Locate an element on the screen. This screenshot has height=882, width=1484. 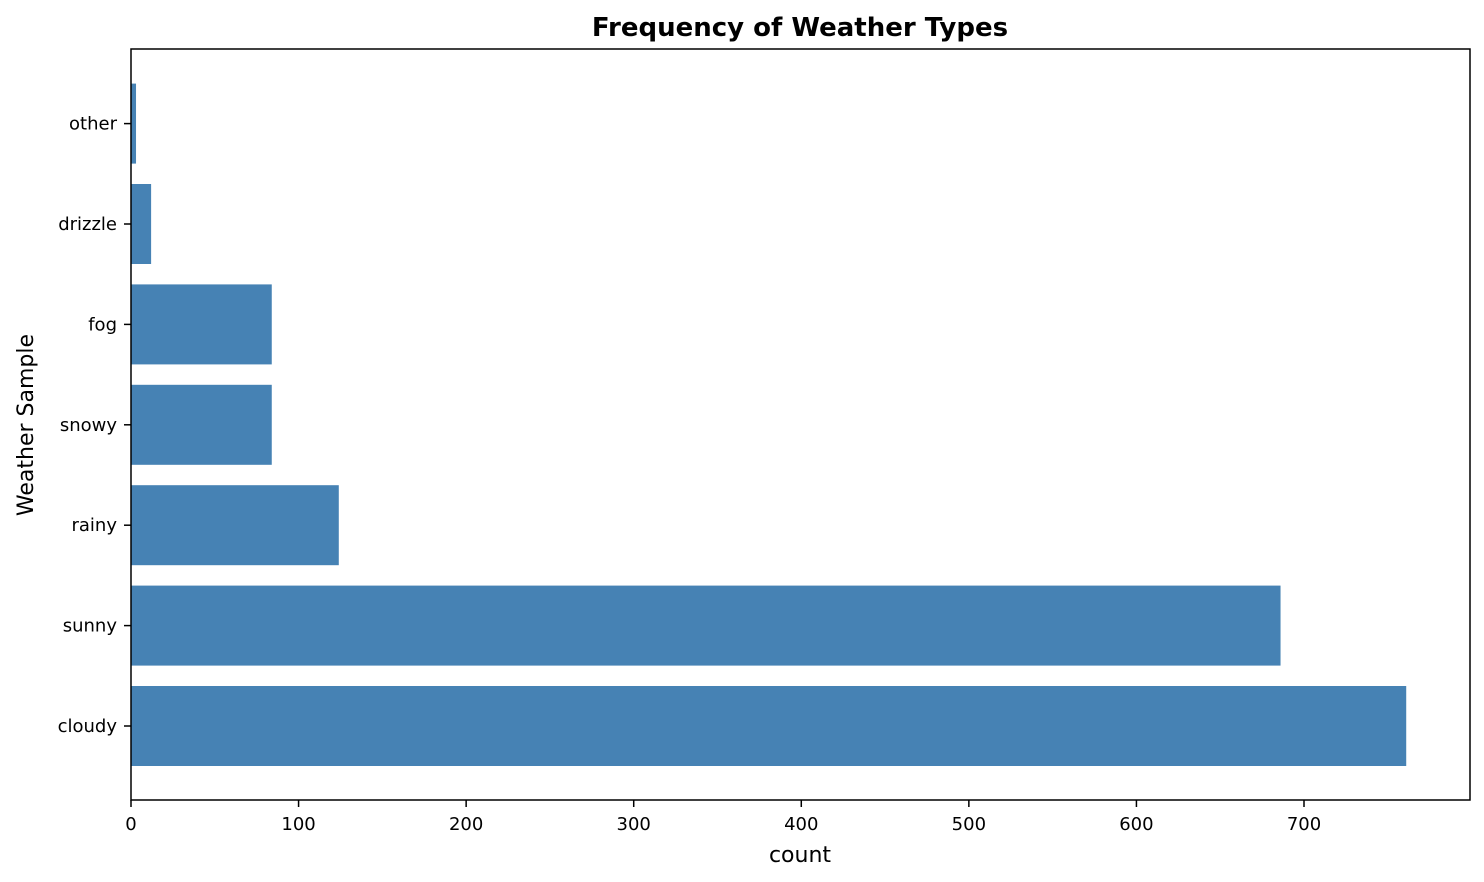
x-tick-label-600: 600 is located at coordinates (1136, 824).